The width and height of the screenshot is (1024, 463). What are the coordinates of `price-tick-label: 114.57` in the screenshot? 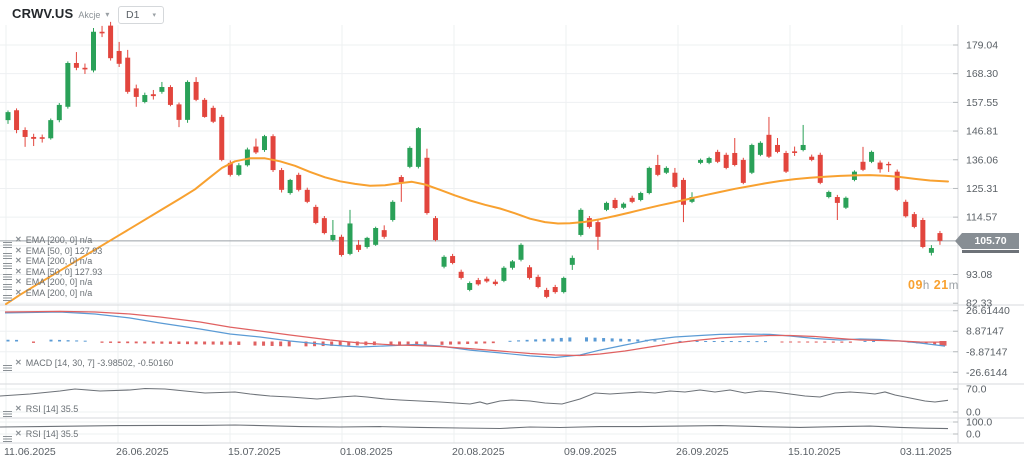 It's located at (981, 218).